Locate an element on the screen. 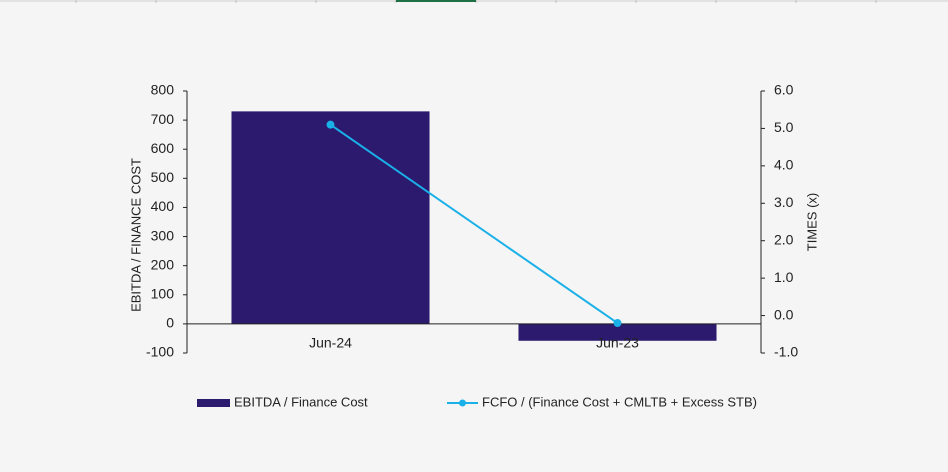  y-tick-label: 600 is located at coordinates (163, 148).